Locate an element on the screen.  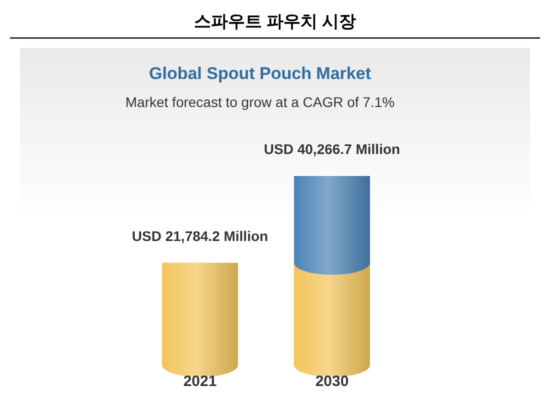
x-tick-label: 2021 is located at coordinates (200, 381).